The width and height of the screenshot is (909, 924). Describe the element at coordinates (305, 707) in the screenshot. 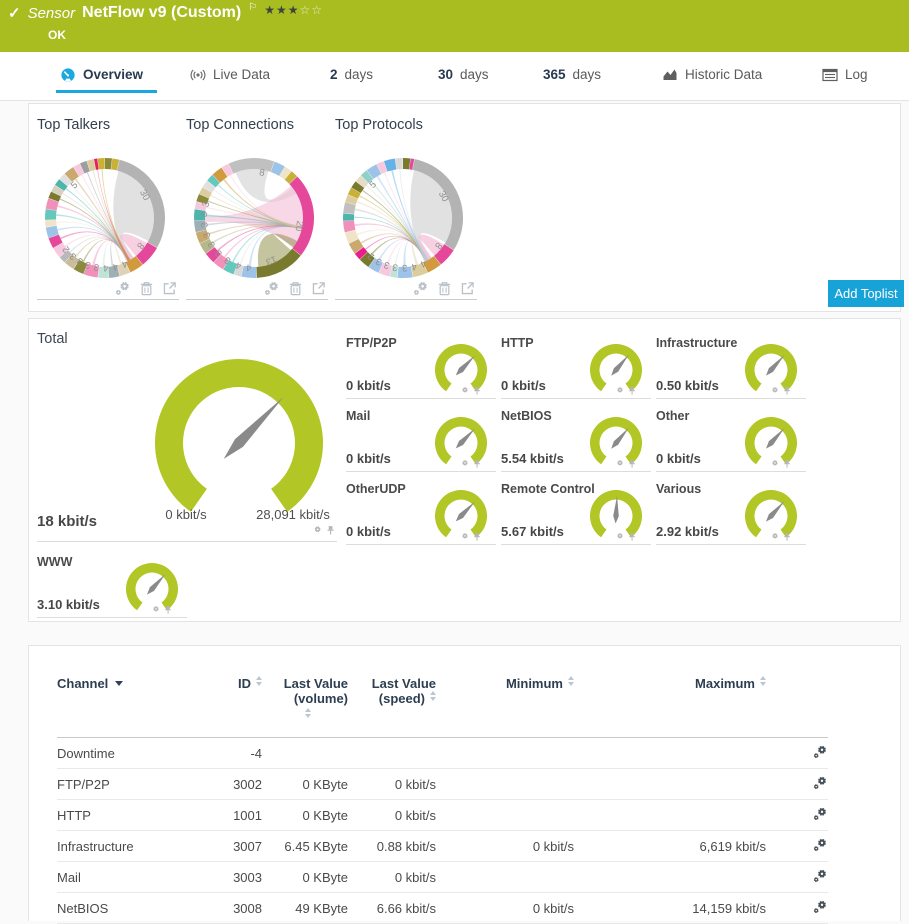

I see `column-header-last-value: Last Value (volume)` at that location.